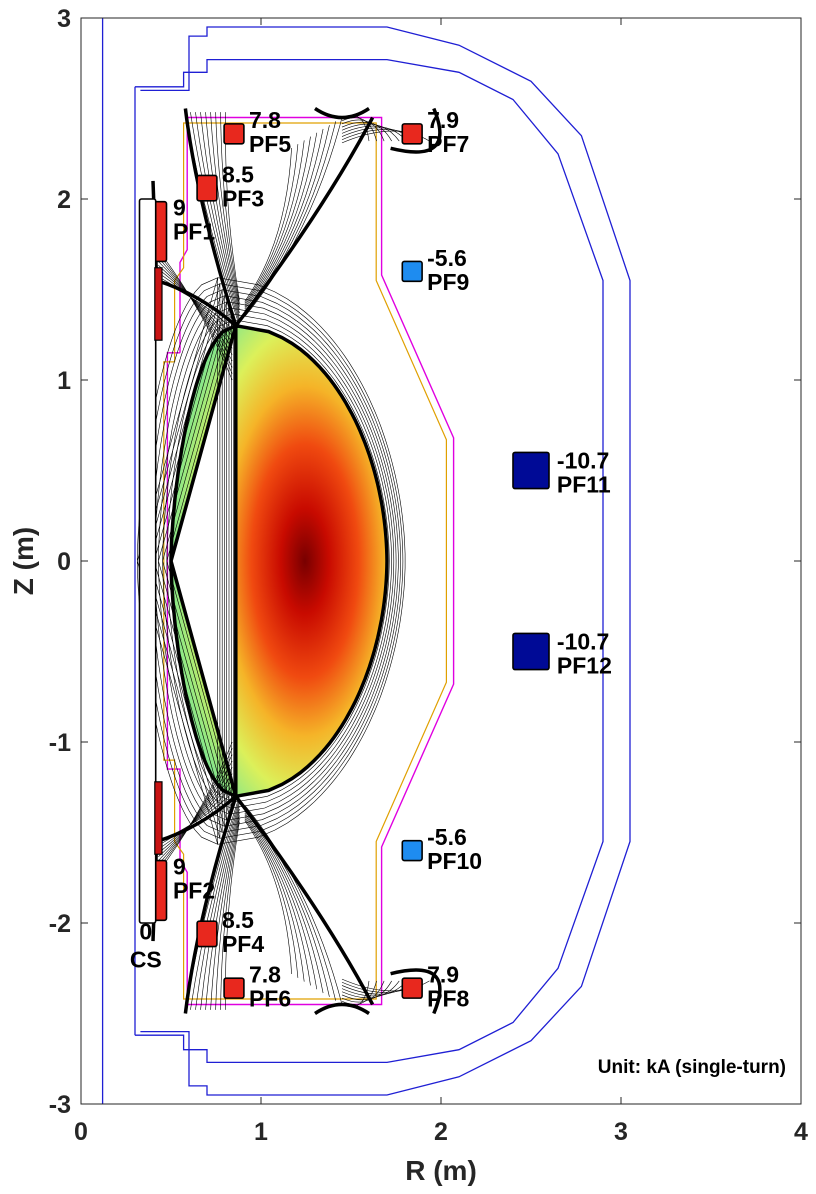  I want to click on coil-name-label: PF7, so click(448, 144).